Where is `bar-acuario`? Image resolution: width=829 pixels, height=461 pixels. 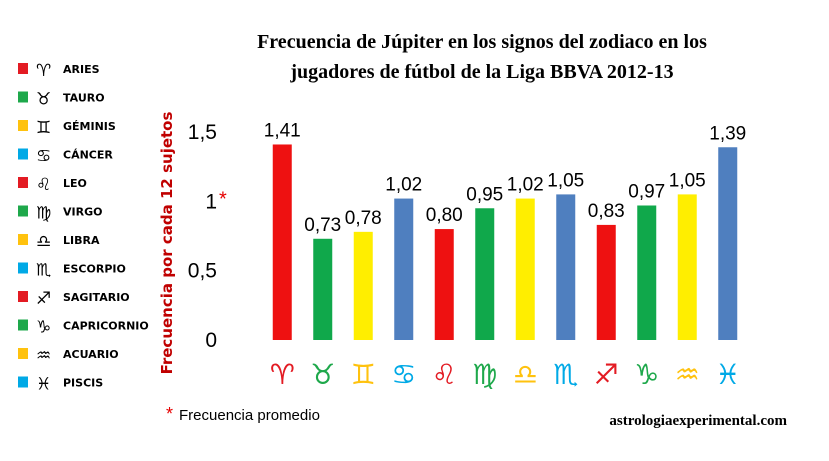 bar-acuario is located at coordinates (687, 267).